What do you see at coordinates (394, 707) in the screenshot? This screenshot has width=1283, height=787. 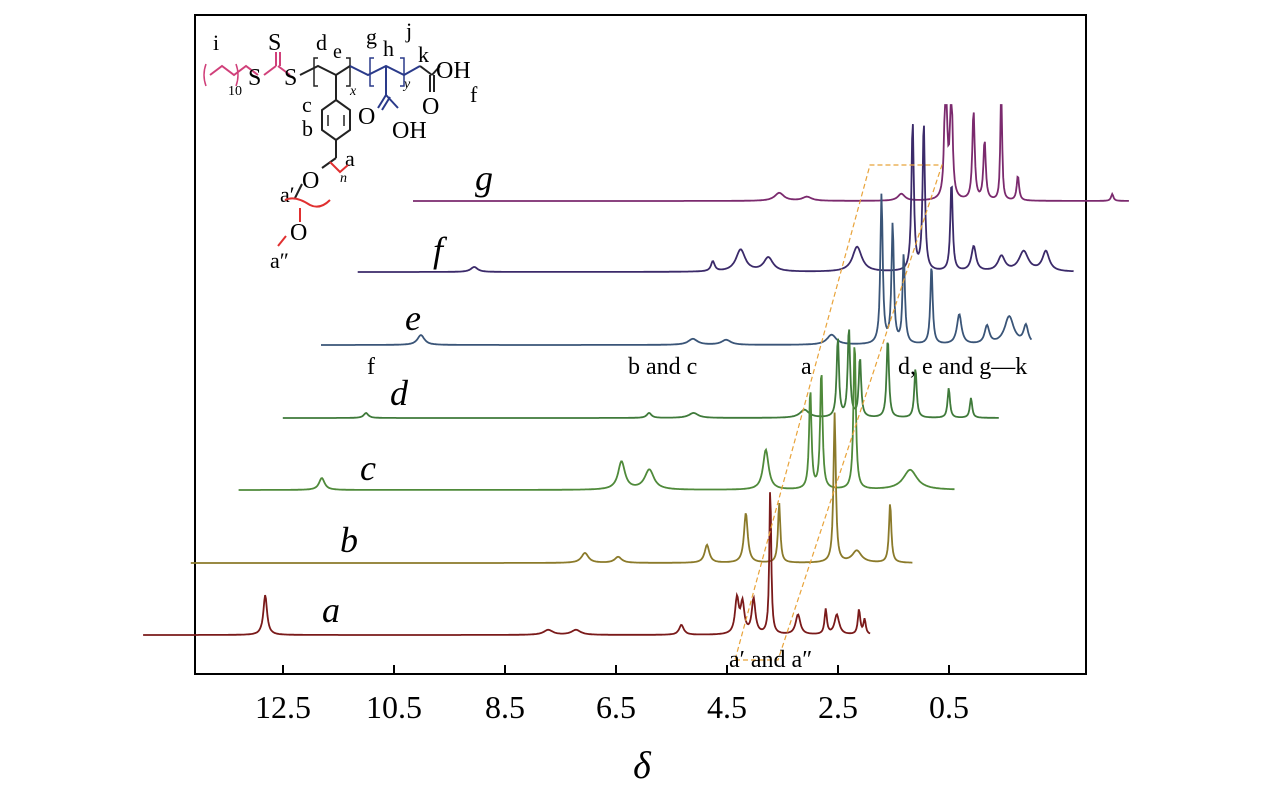 I see `x-tick-label: 10.5` at bounding box center [394, 707].